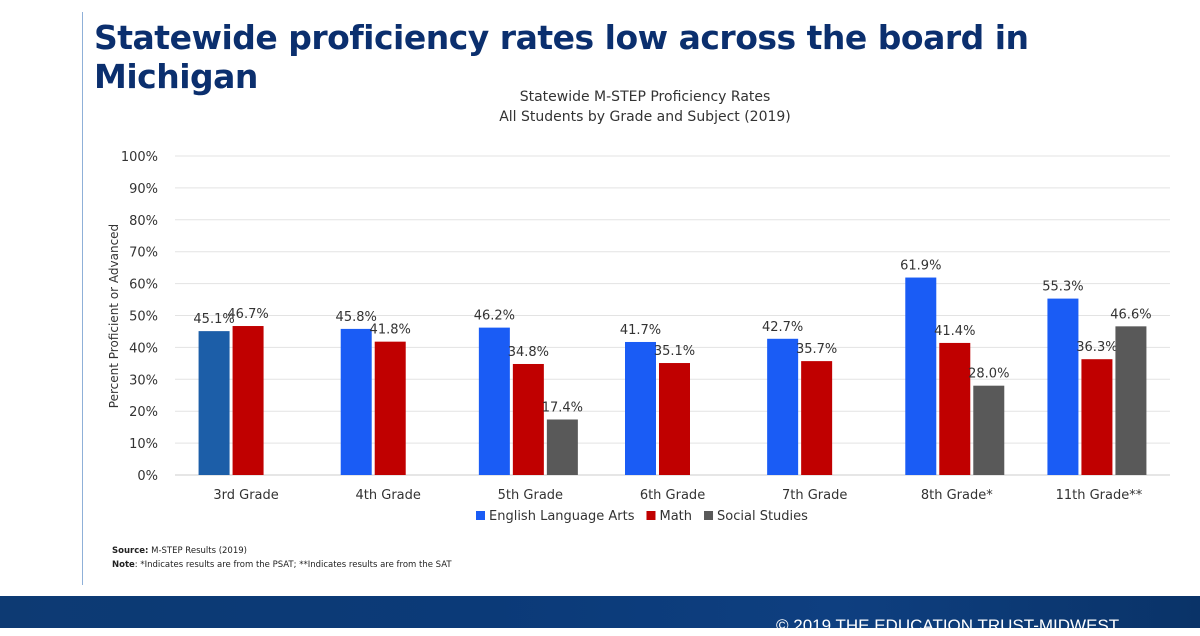 This screenshot has height=636, width=1200. I want to click on data-label: 17.4%, so click(562, 407).